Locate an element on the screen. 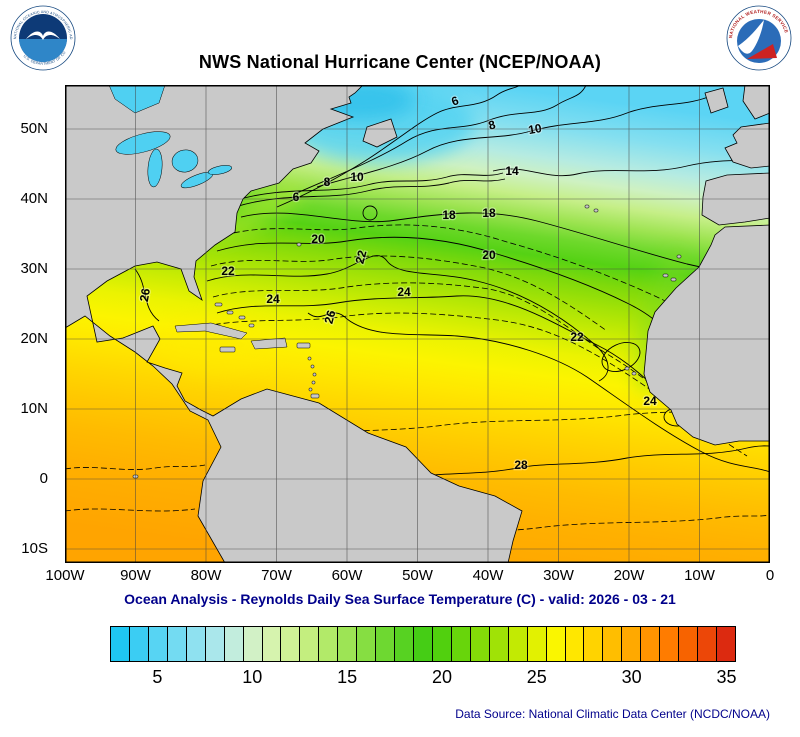 Image resolution: width=800 pixels, height=737 pixels. lon-label: 30W is located at coordinates (558, 575).